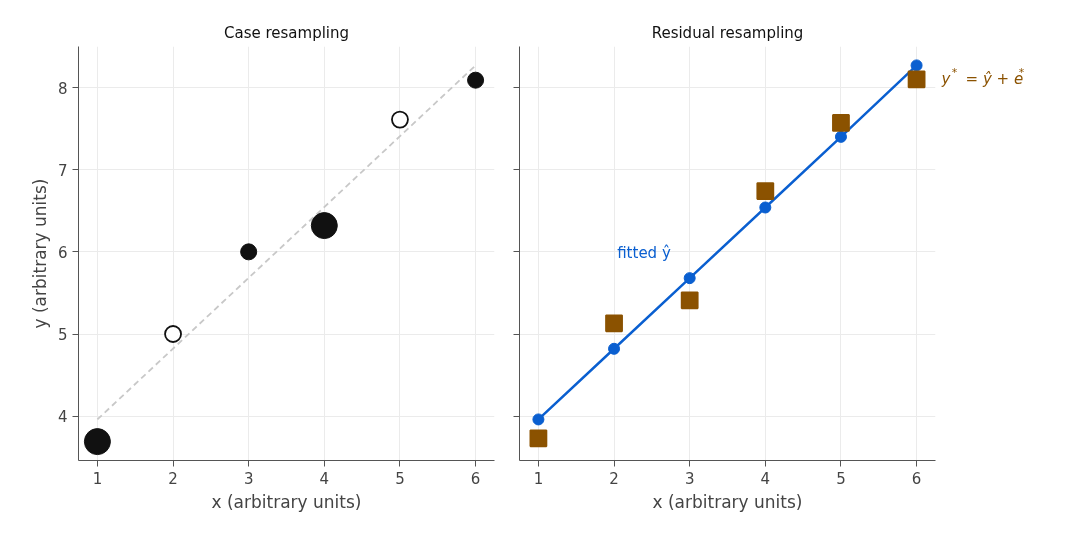 This screenshot has width=1067, height=543. What do you see at coordinates (286, 32) in the screenshot?
I see `chart-title: Case resampling` at bounding box center [286, 32].